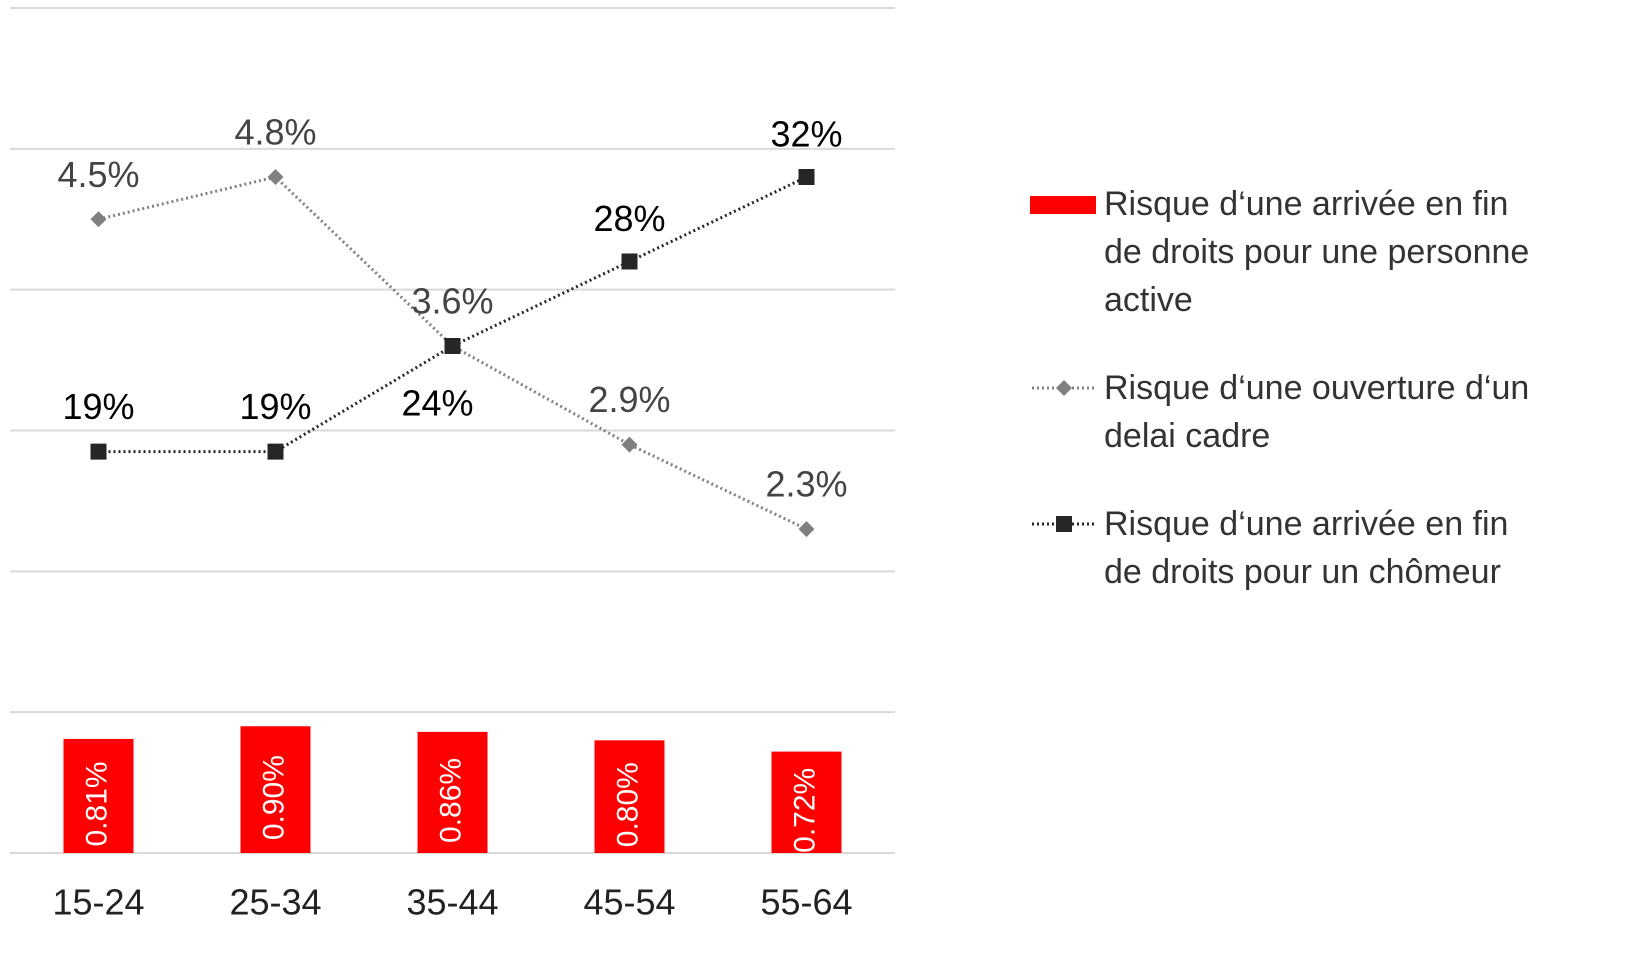 The width and height of the screenshot is (1626, 958). I want to click on data-label: 28%, so click(629, 218).